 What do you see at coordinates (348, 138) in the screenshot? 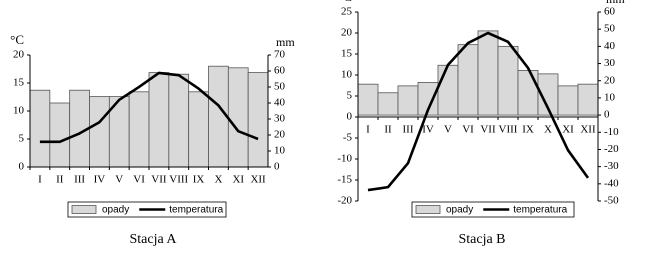
I see `y-tick-label: -5` at bounding box center [348, 138].